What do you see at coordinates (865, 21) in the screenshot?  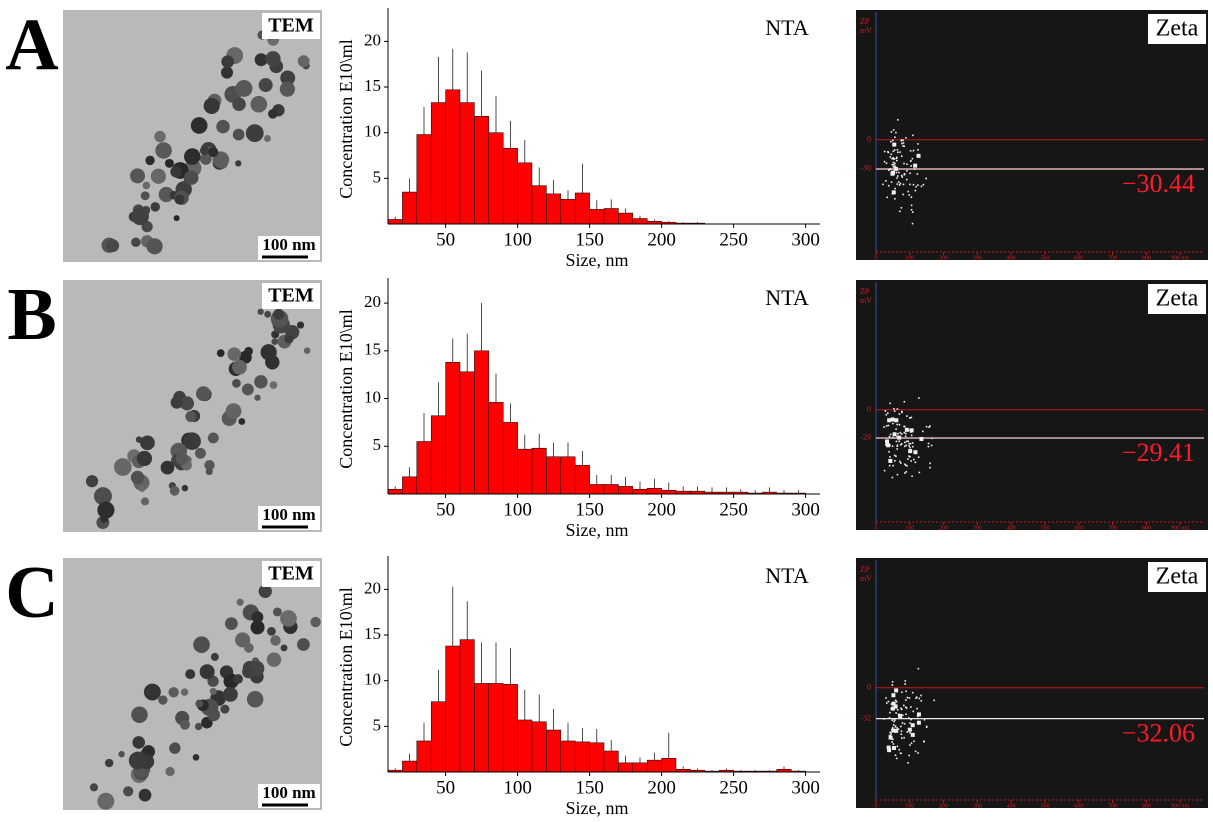 I see `y-unit-label: ZP` at bounding box center [865, 21].